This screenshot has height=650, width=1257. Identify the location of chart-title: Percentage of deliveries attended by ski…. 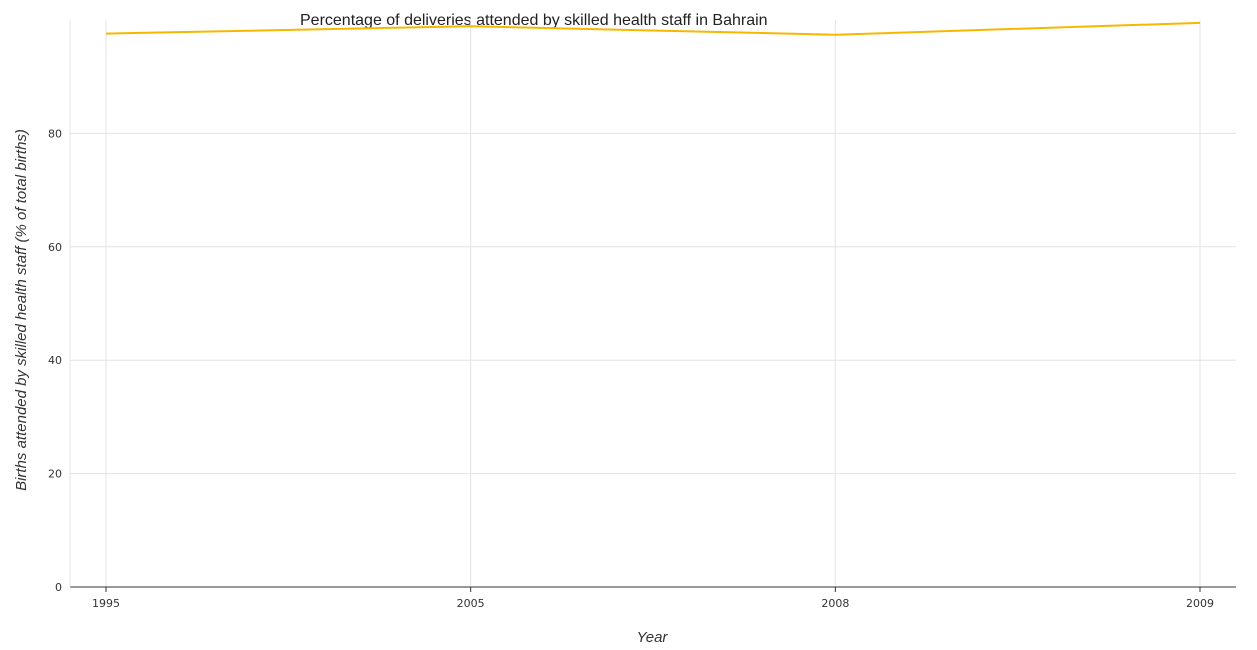
(534, 20).